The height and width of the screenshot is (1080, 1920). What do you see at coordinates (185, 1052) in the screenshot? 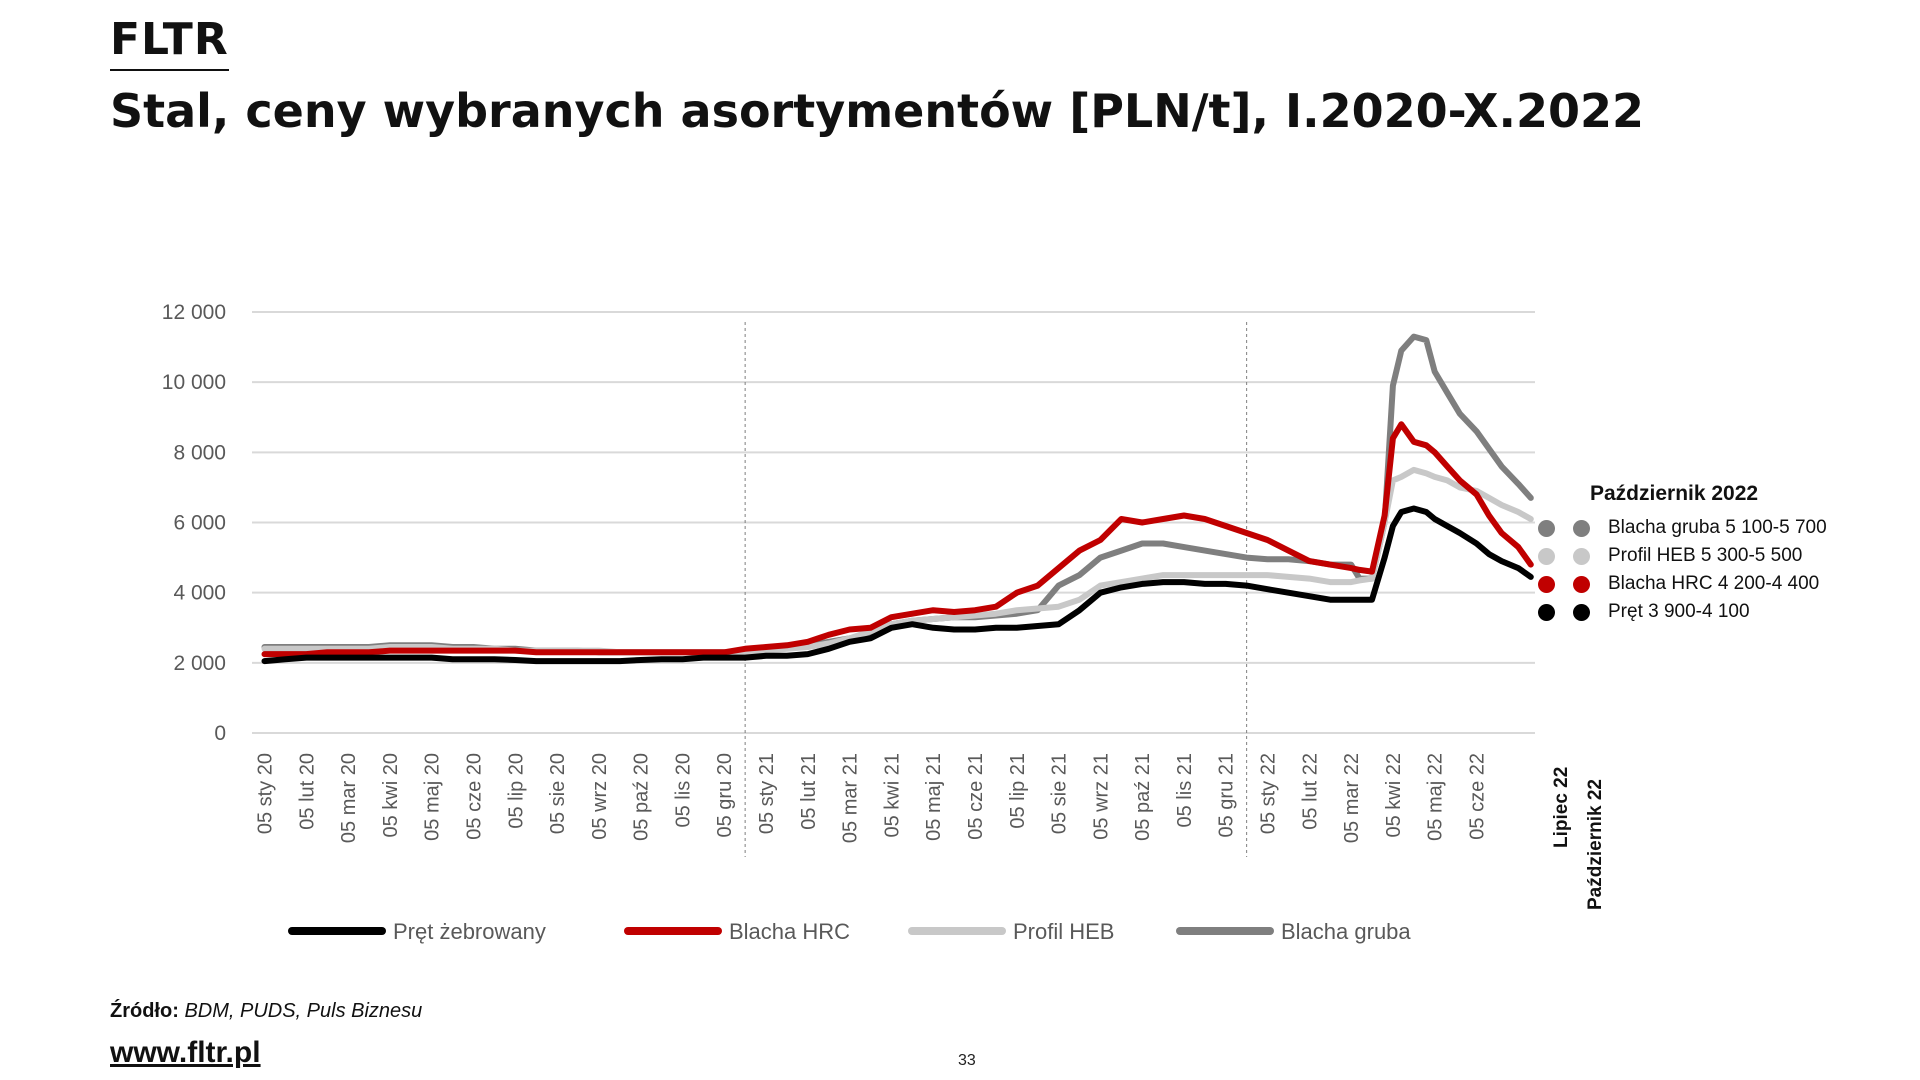
I see `website-link: www.fltr.pl` at bounding box center [185, 1052].